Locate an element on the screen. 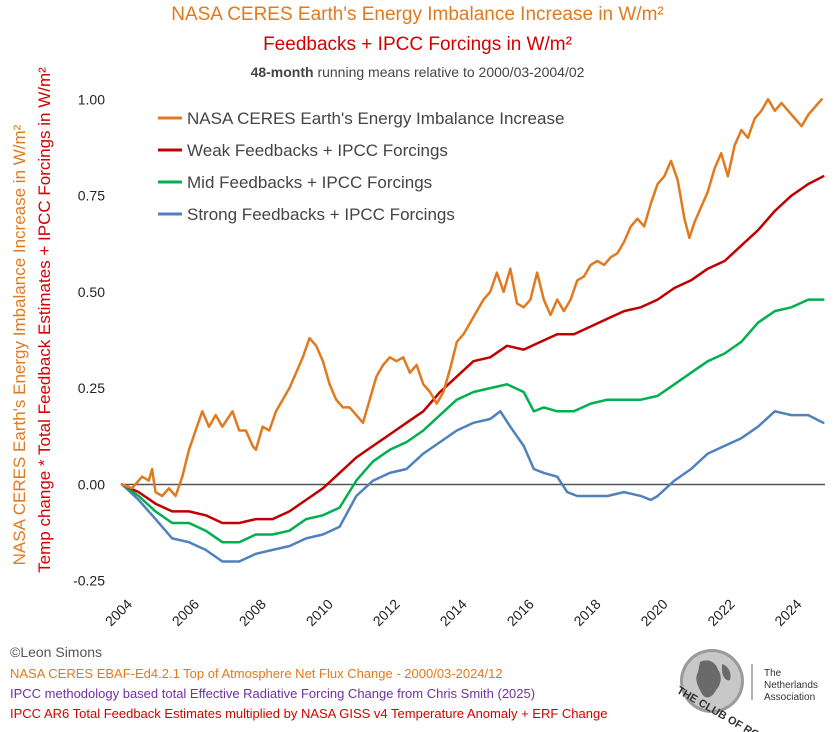  x-tick-label: 2016 is located at coordinates (520, 612).